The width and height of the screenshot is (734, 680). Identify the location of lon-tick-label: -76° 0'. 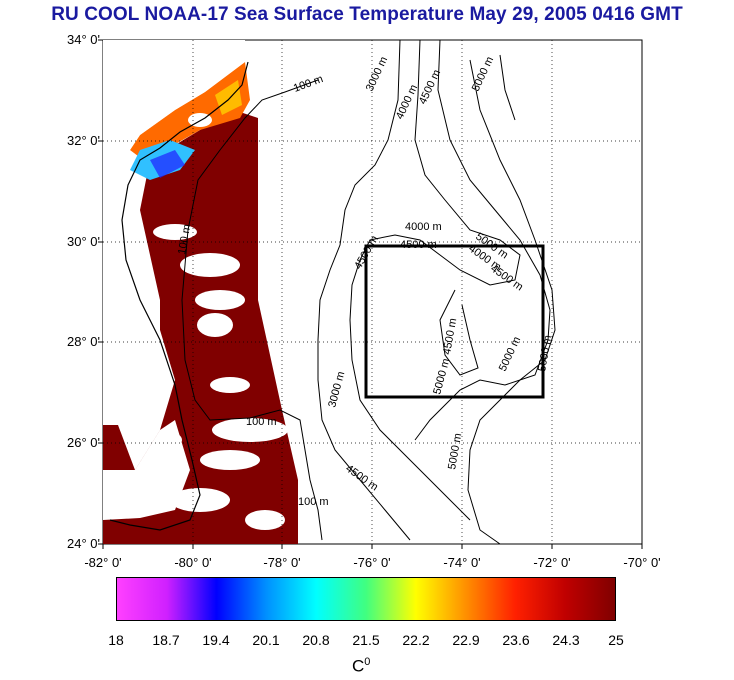
(372, 562).